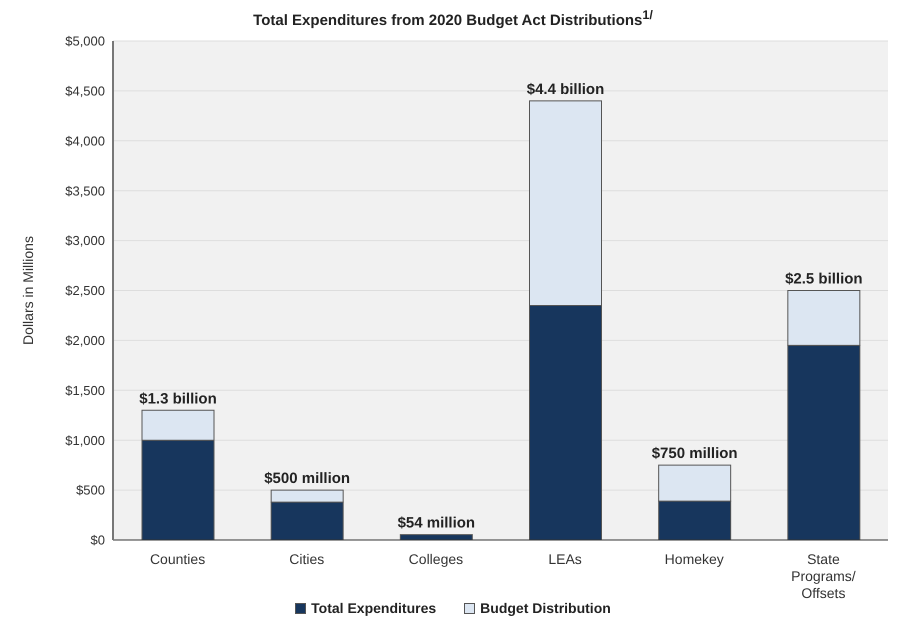 Image resolution: width=907 pixels, height=637 pixels. I want to click on y-tick-label: $500, so click(90, 490).